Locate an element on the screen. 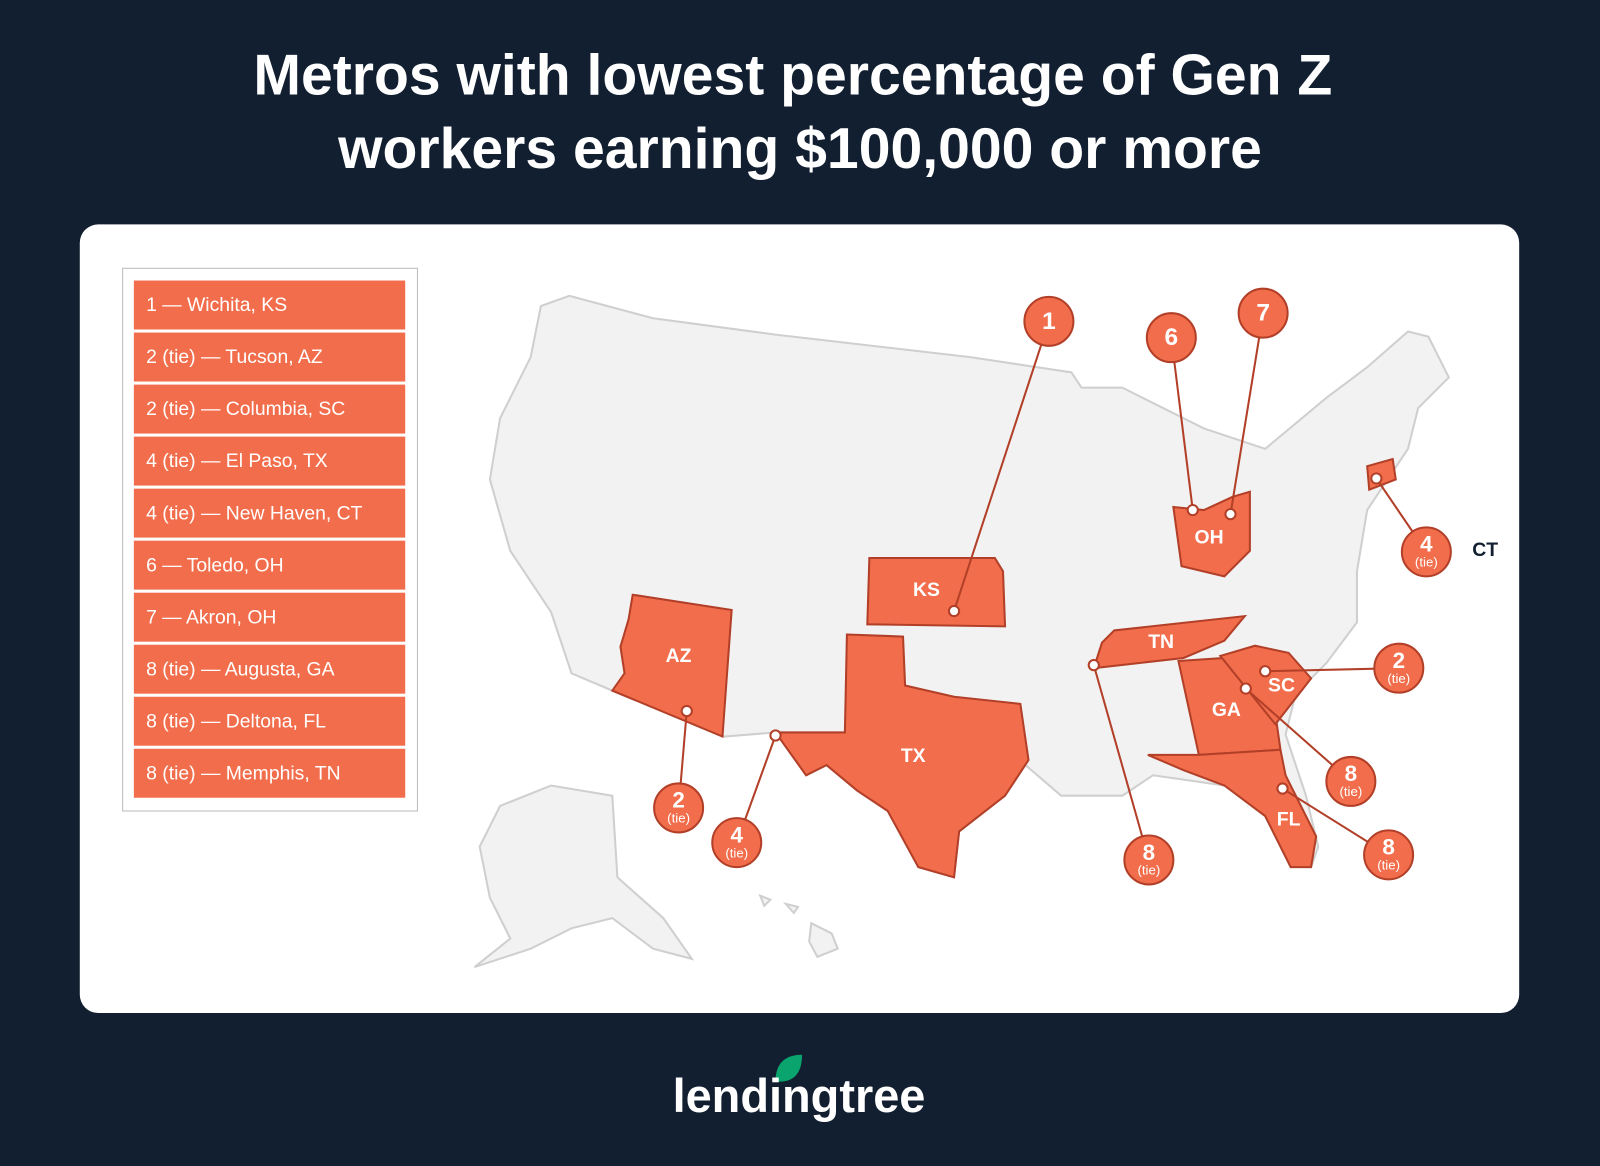  state-label: TX is located at coordinates (913, 756).